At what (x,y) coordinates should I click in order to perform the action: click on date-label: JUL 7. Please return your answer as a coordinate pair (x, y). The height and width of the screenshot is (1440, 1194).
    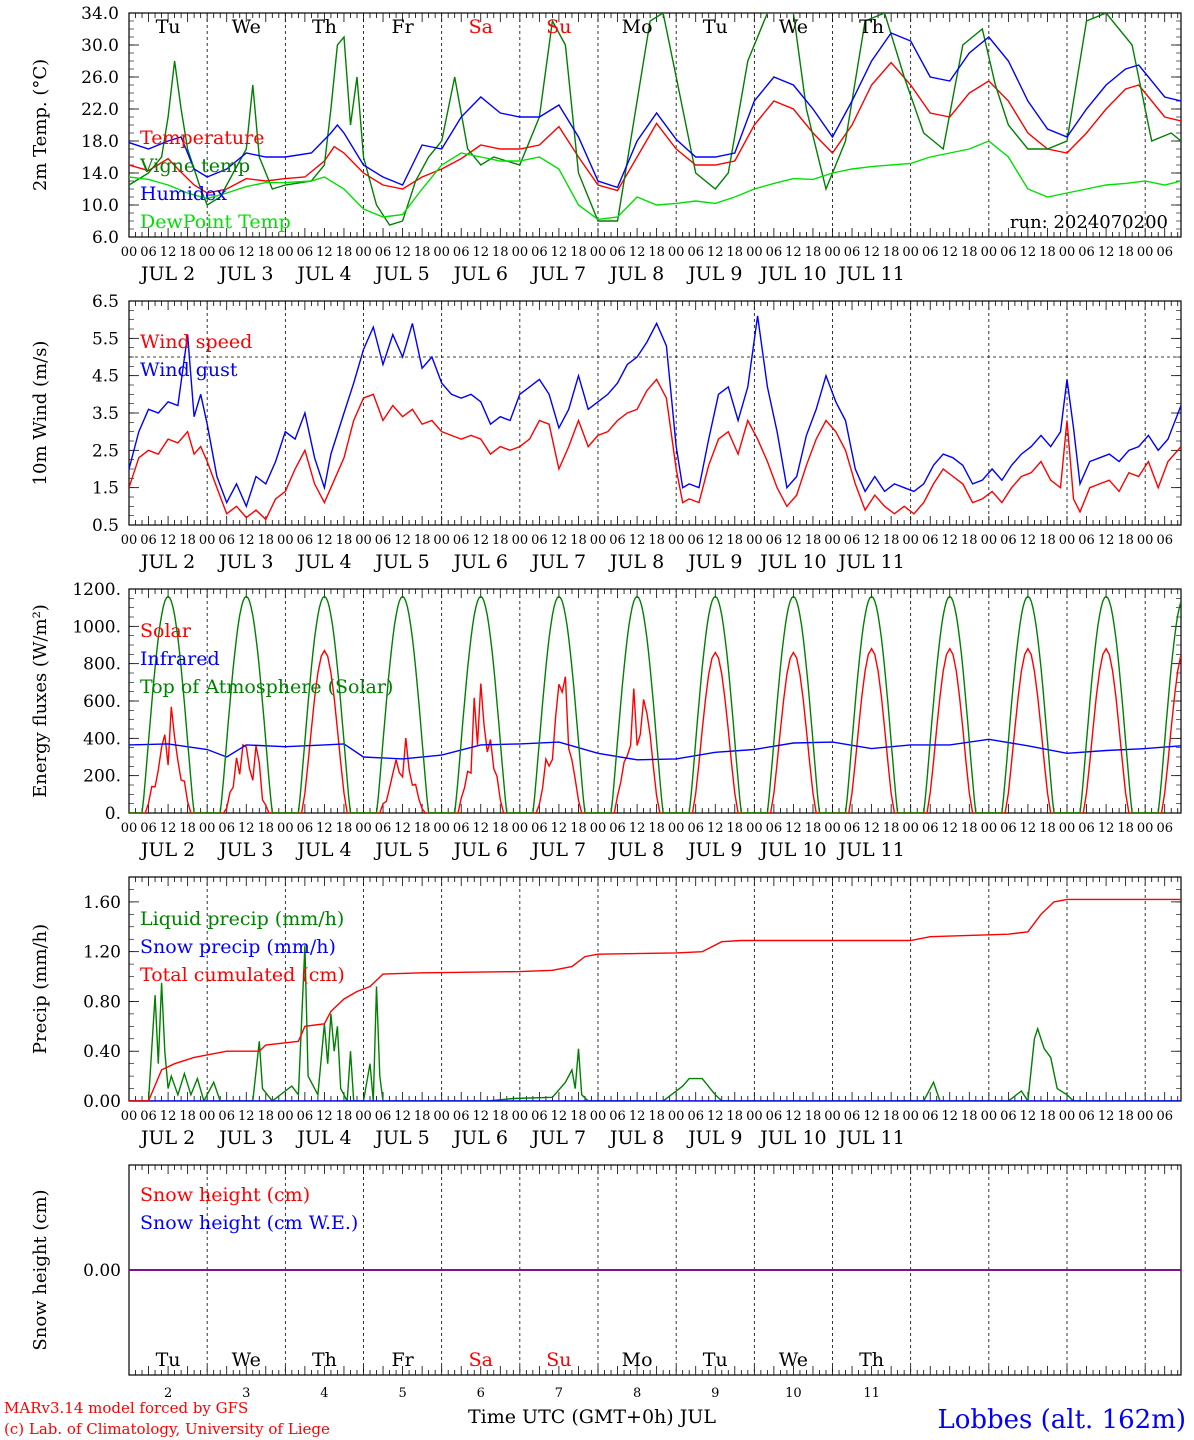
    Looking at the image, I should click on (558, 1138).